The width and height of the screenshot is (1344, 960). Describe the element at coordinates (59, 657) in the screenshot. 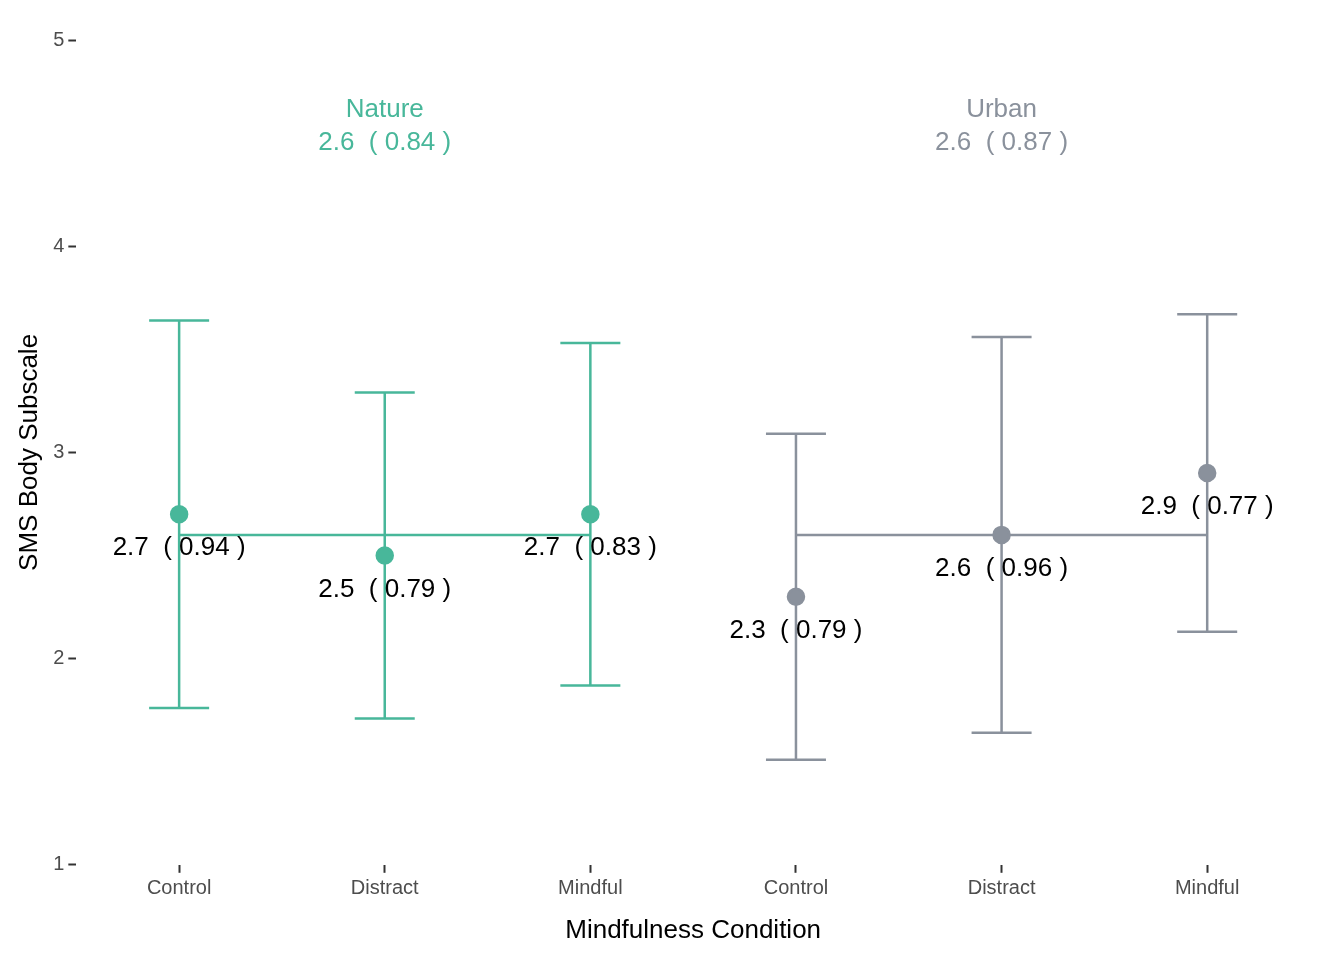

I see `y-tick-label: 2` at that location.